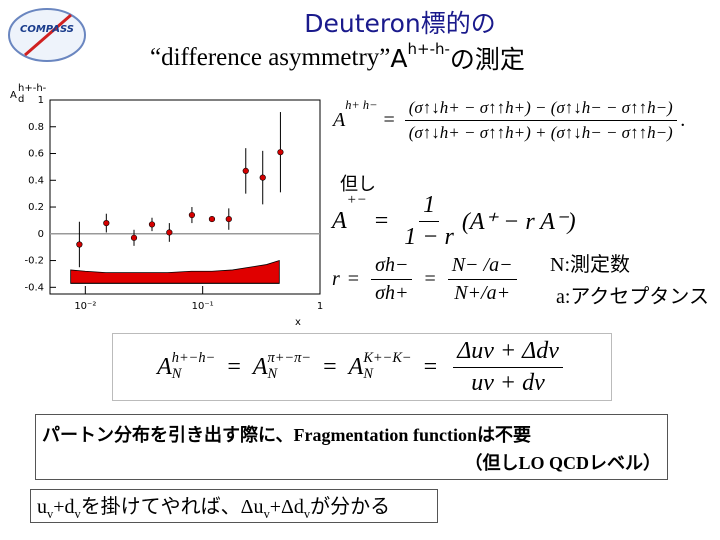 Image resolution: width=720 pixels, height=540 pixels. Describe the element at coordinates (172, 507) in the screenshot. I see `note-text: を掛けてやれば、Δu` at that location.